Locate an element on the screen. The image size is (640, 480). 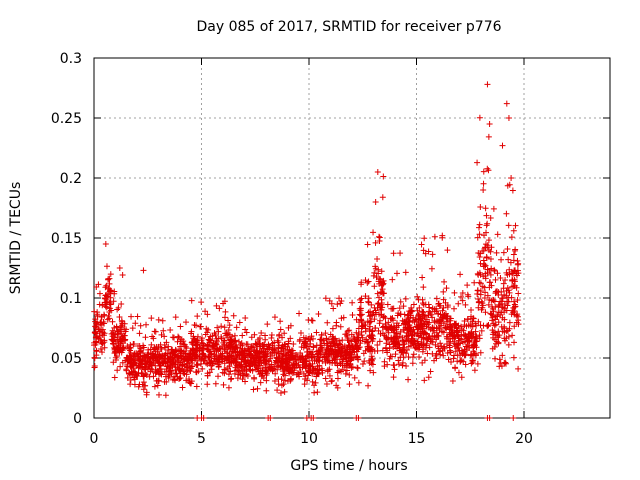
zero-point is located at coordinates (203, 418).